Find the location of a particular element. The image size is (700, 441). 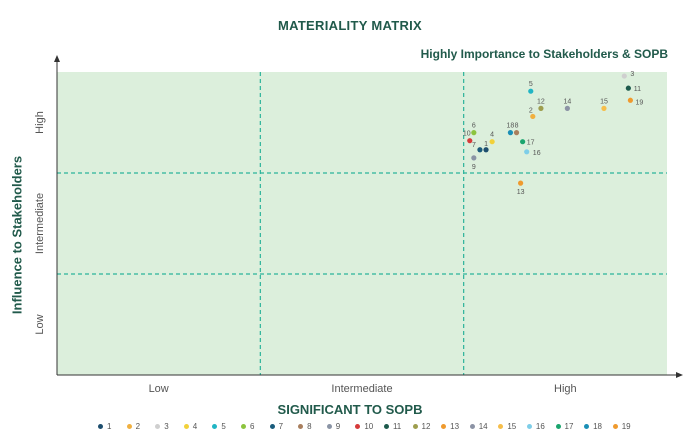

legend-label: 18 is located at coordinates (597, 426).